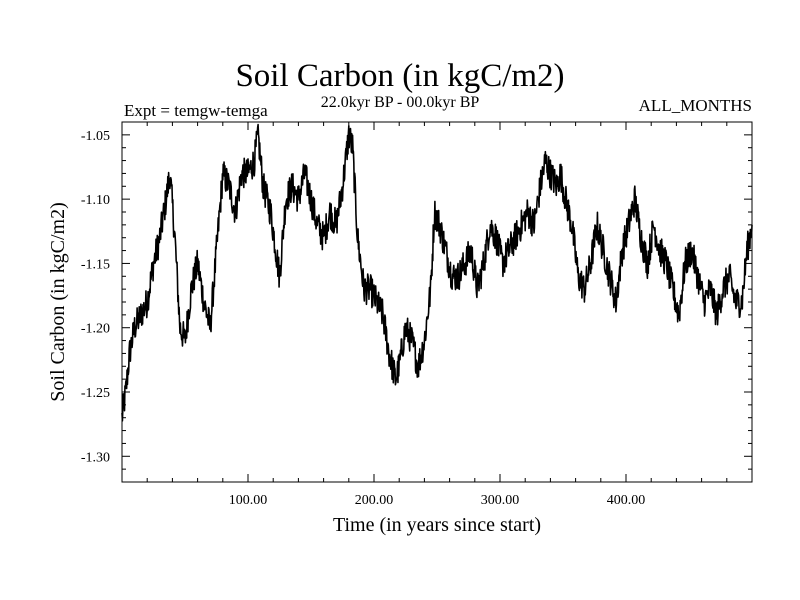 Image resolution: width=800 pixels, height=600 pixels. Describe the element at coordinates (196, 110) in the screenshot. I see `experiment-label: Expt = temgw-temga` at that location.